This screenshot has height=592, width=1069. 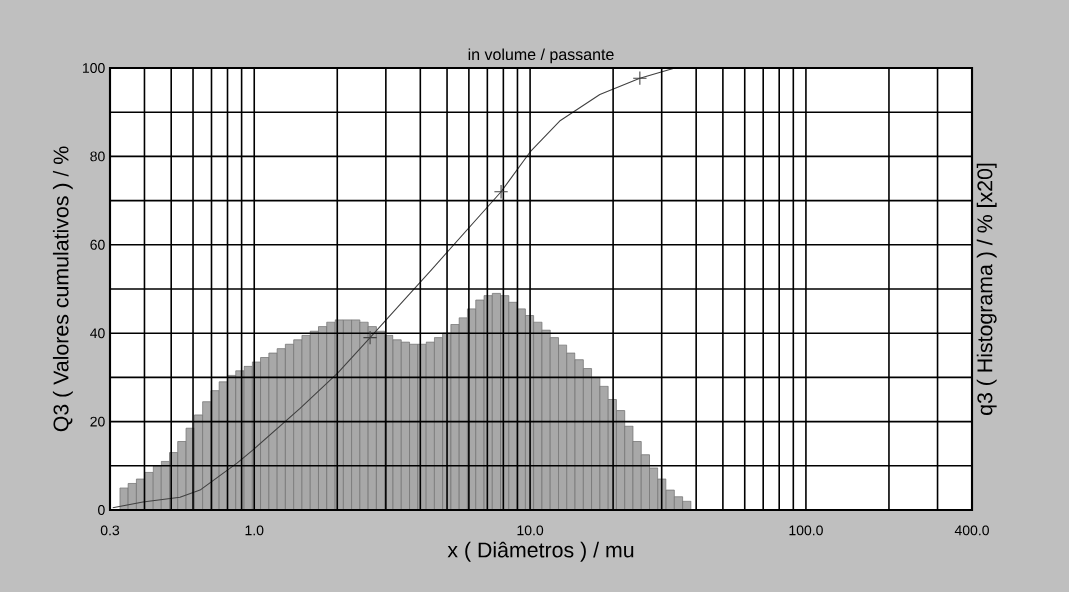 What do you see at coordinates (97, 244) in the screenshot?
I see `y-tick-label: 60` at bounding box center [97, 244].